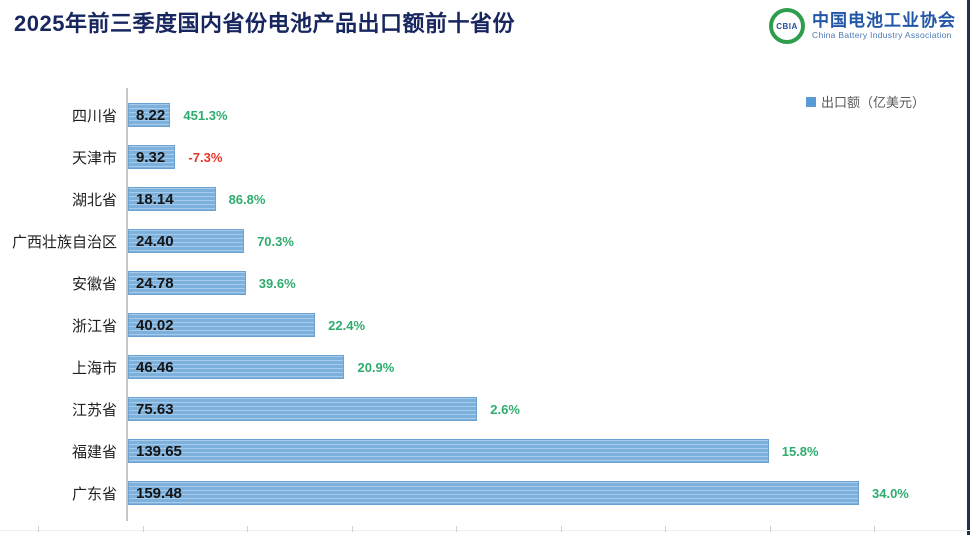 The width and height of the screenshot is (970, 535). Describe the element at coordinates (155, 325) in the screenshot. I see `bar-value-label: 40.02` at that location.